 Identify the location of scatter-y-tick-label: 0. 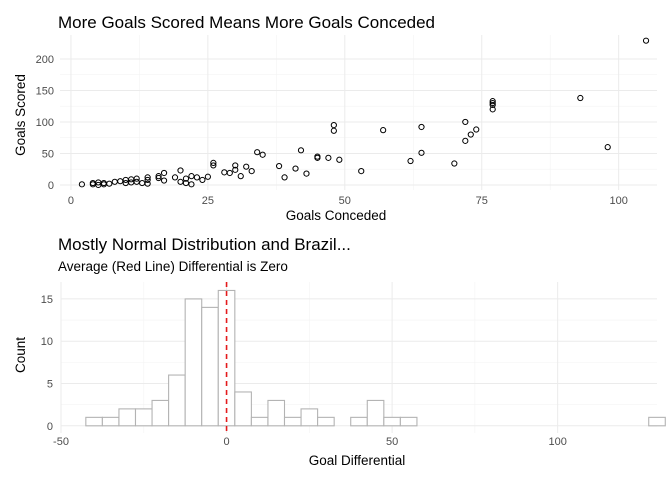
(51, 186).